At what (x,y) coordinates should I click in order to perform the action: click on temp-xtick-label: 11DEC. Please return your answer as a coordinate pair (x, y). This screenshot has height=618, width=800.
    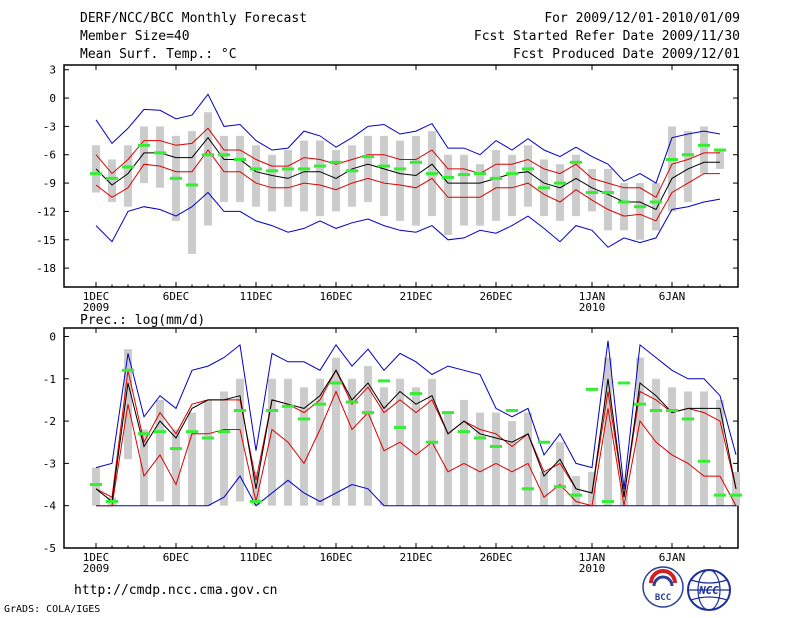
    Looking at the image, I should click on (255, 296).